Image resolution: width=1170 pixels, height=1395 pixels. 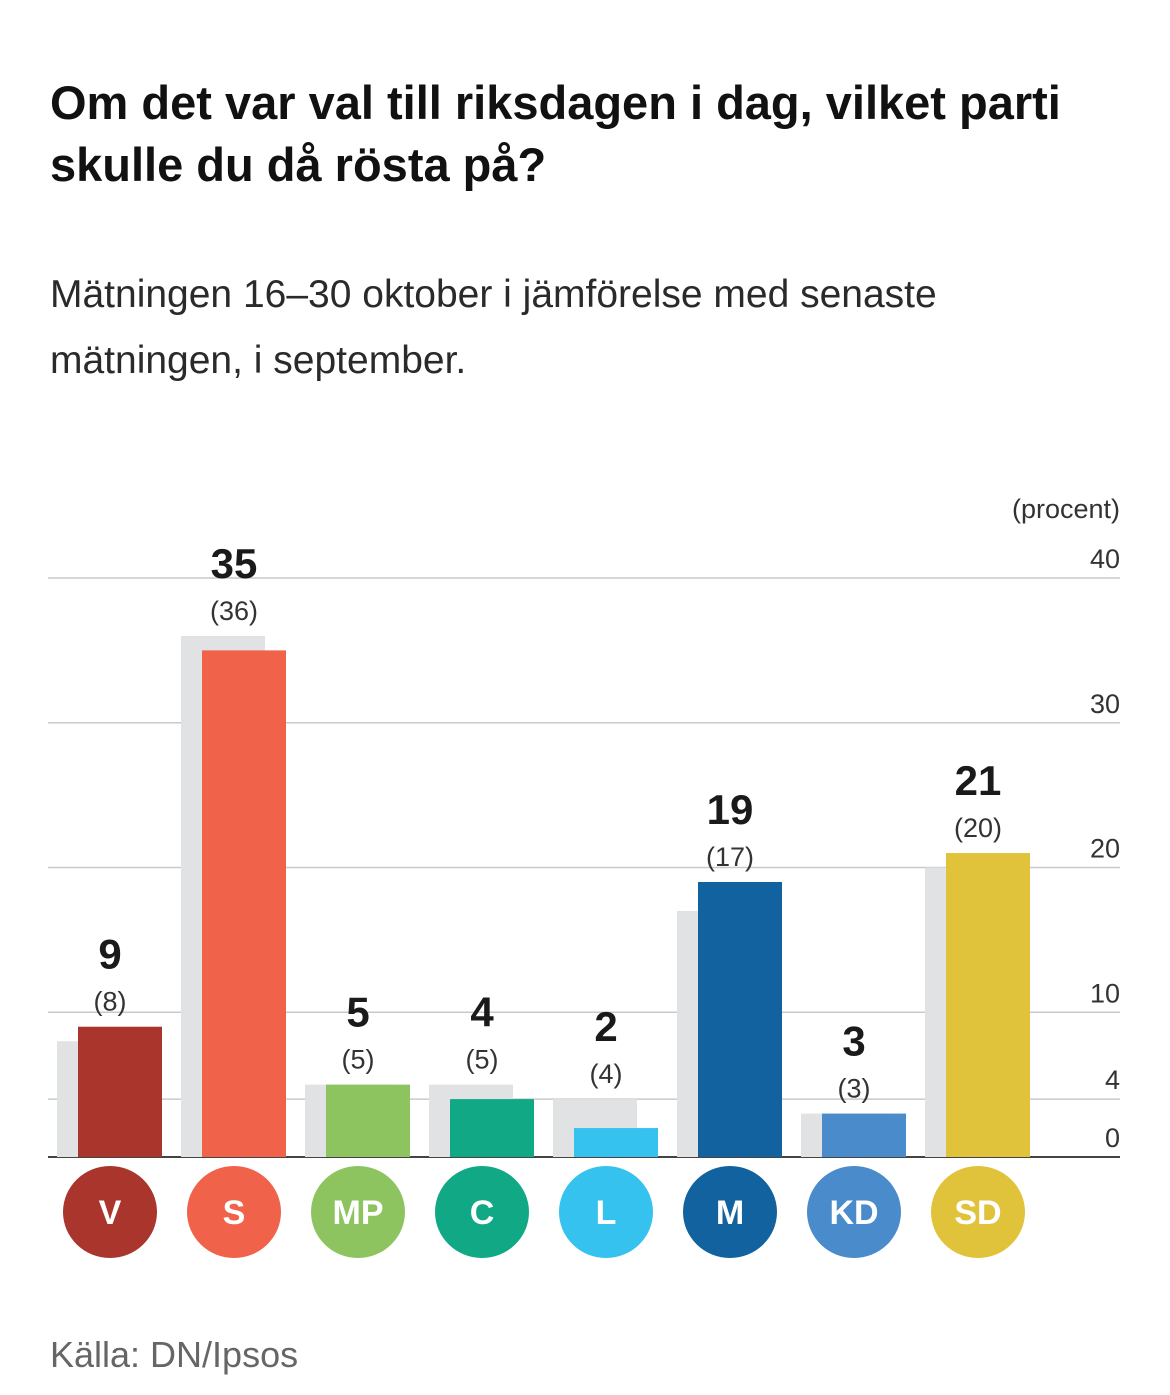 I want to click on party-badge-label: V, so click(x=110, y=1213).